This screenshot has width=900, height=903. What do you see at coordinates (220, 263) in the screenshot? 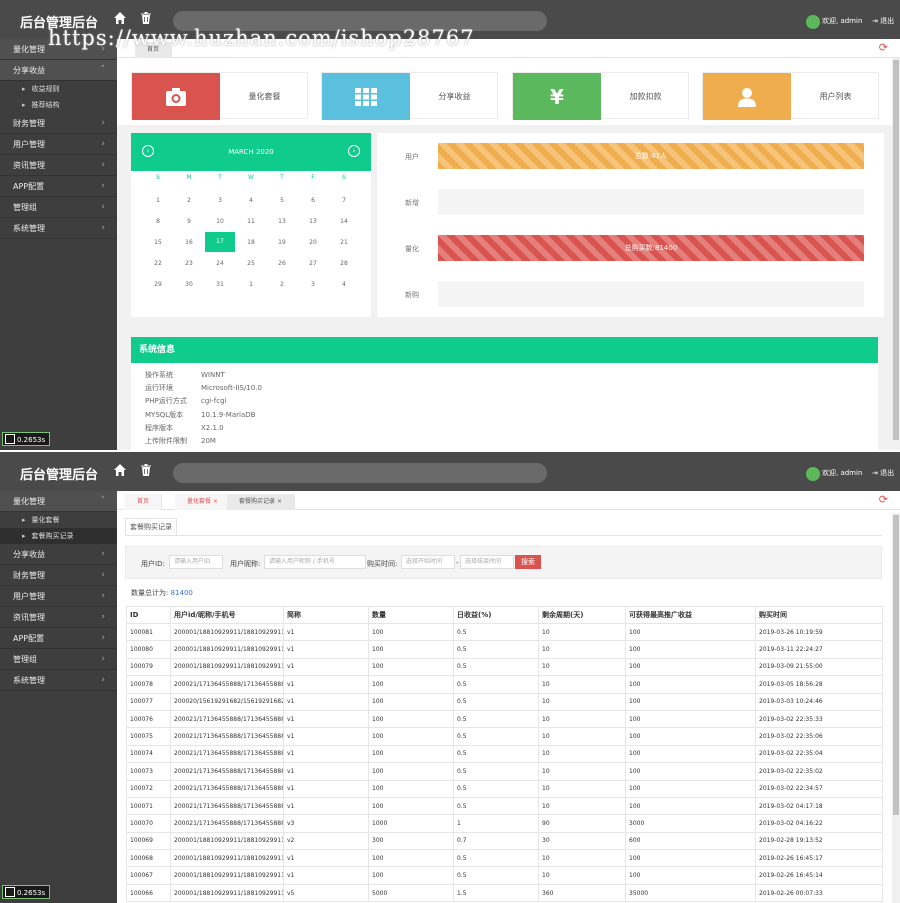
I see `calendar-day: 24` at bounding box center [220, 263].